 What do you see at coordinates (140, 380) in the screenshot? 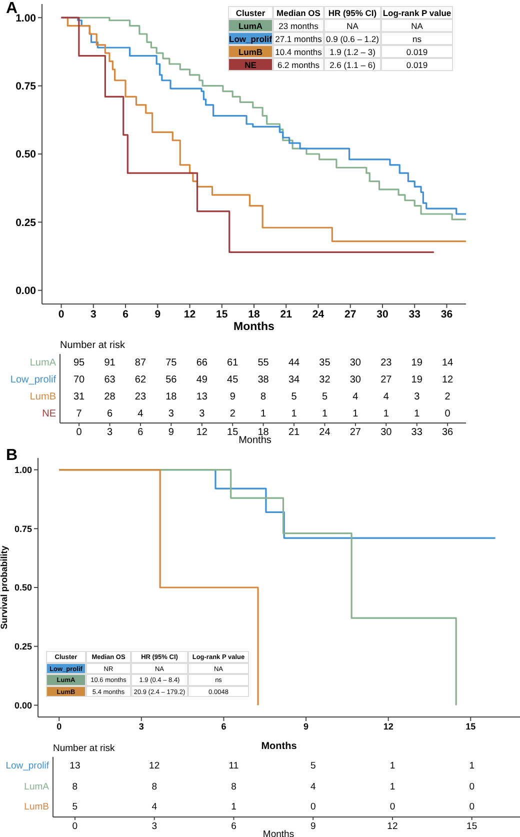
I see `data-label: 62` at bounding box center [140, 380].